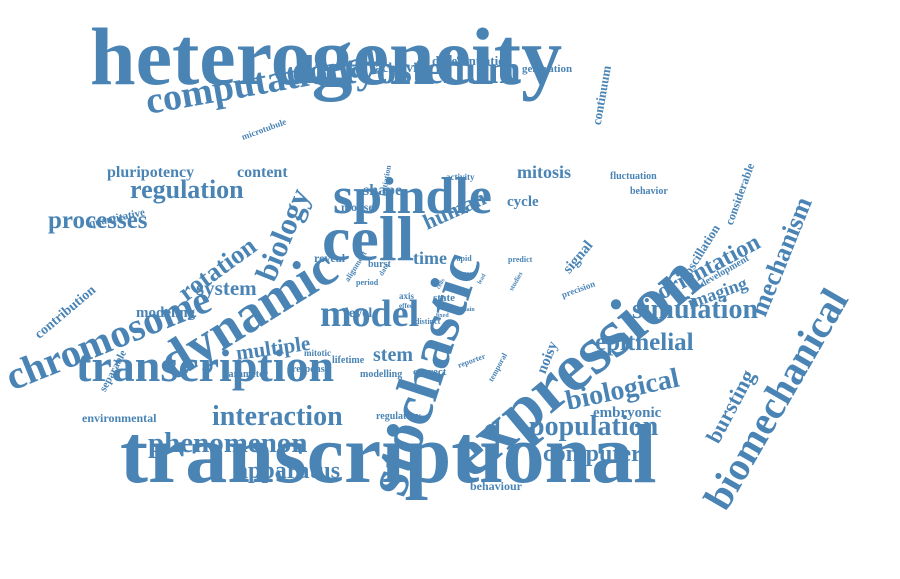 The height and width of the screenshot is (579, 900). Describe the element at coordinates (462, 258) in the screenshot. I see `cloud-word: rapid` at that location.